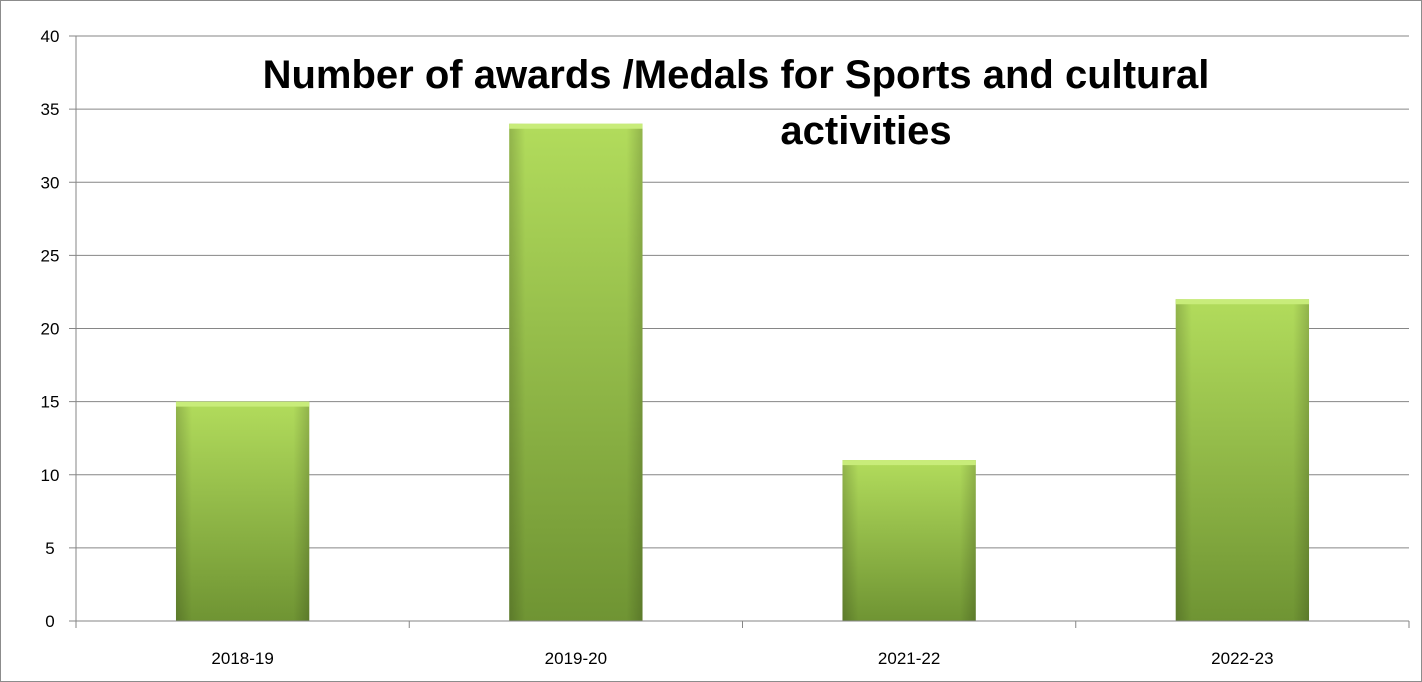  Describe the element at coordinates (50, 36) in the screenshot. I see `y-tick-label: 40` at that location.